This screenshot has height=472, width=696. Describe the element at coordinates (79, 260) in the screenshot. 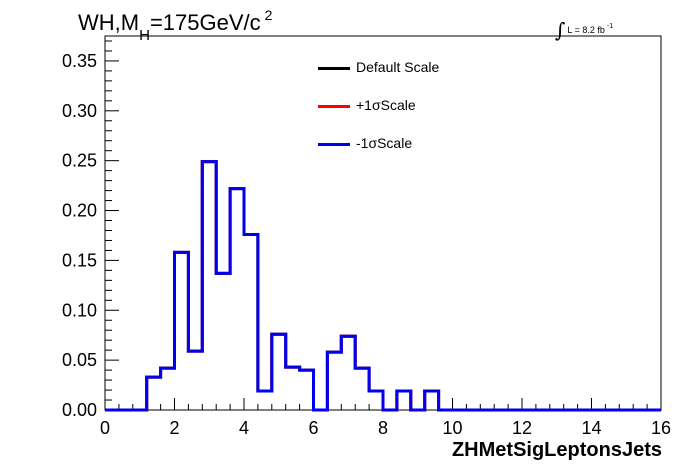

I see `y-tick-label: 0.15` at that location.